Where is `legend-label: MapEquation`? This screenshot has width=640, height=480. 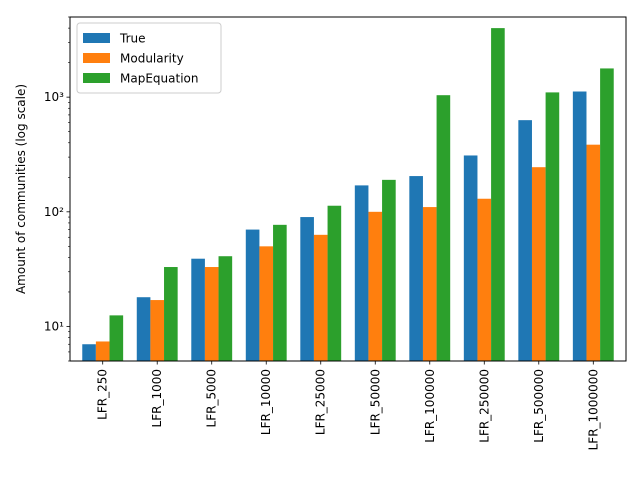
legend-label: MapEquation is located at coordinates (159, 79).